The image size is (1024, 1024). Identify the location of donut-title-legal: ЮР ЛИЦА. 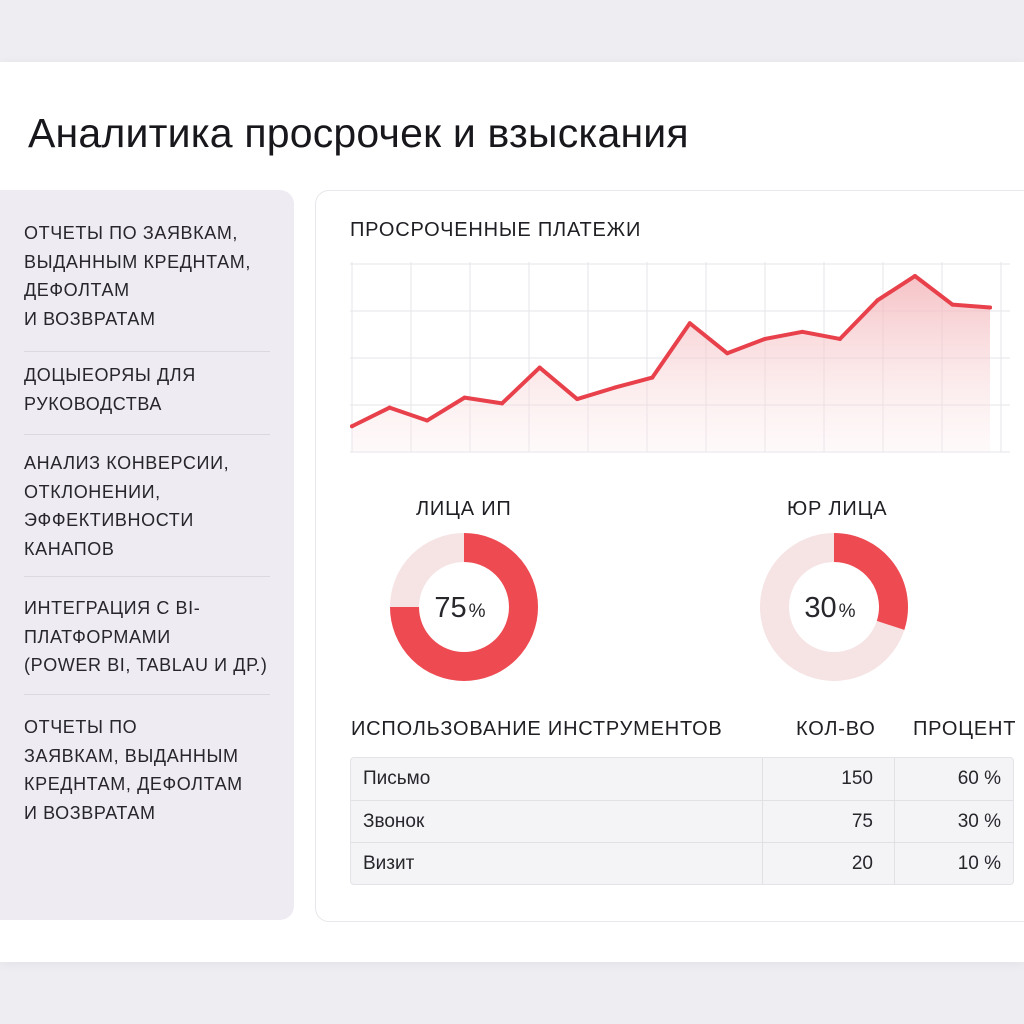
(837, 509).